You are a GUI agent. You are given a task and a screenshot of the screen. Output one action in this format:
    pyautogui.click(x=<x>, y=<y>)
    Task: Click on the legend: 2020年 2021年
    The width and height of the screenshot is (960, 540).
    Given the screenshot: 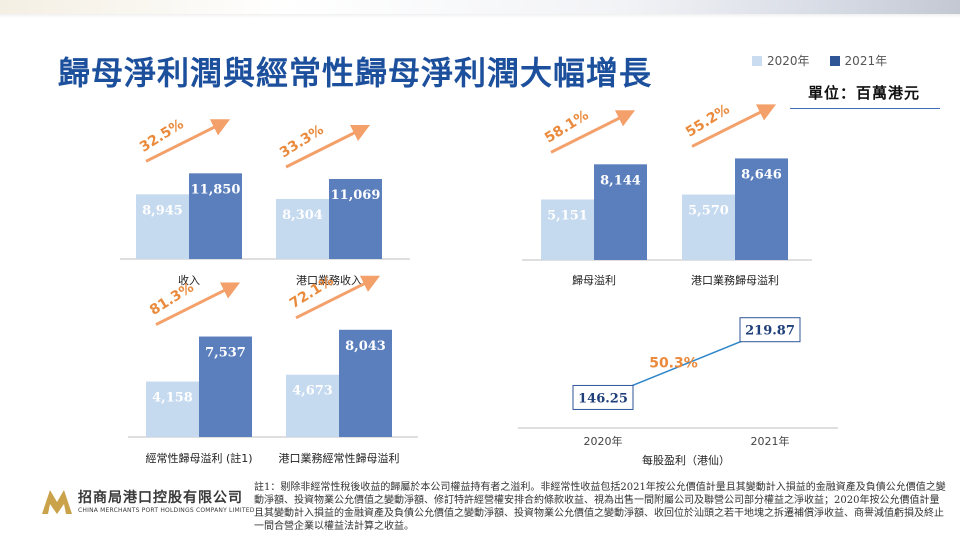 What is the action you would take?
    pyautogui.click(x=819, y=60)
    